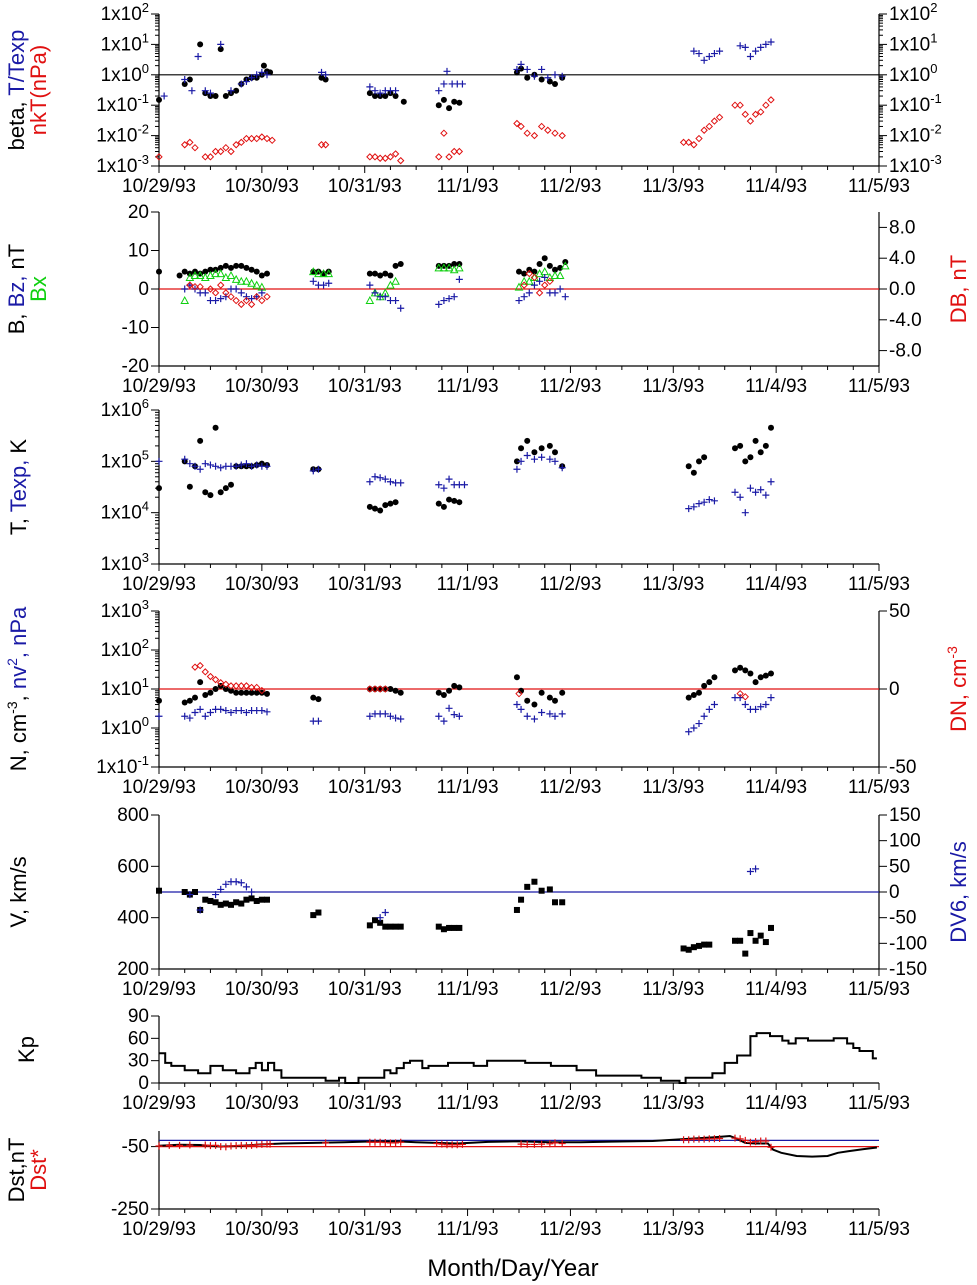  What do you see at coordinates (122, 765) in the screenshot?
I see `y-tick-label: 1x10⁻¹` at bounding box center [122, 765].